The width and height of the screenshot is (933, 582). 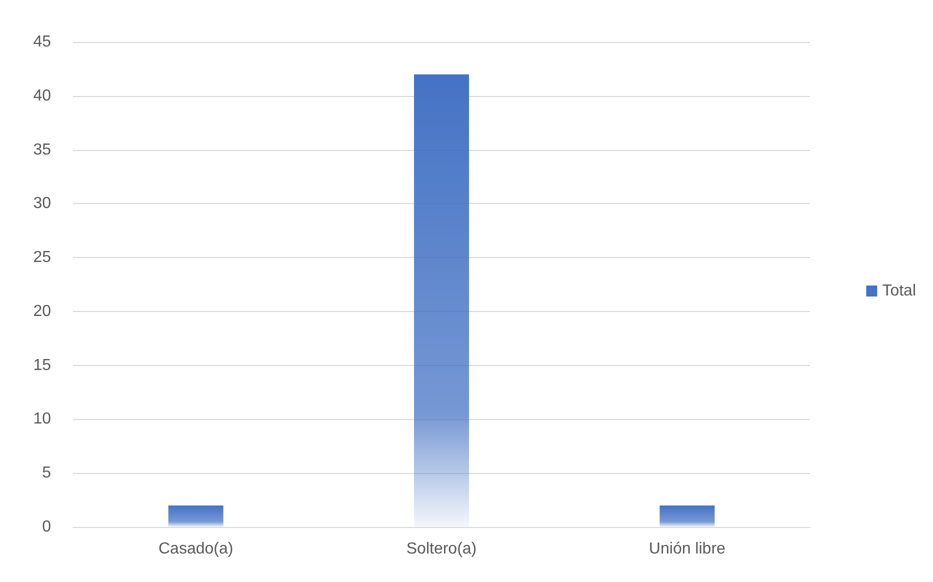 I want to click on y-tick-label: 0, so click(x=47, y=527).